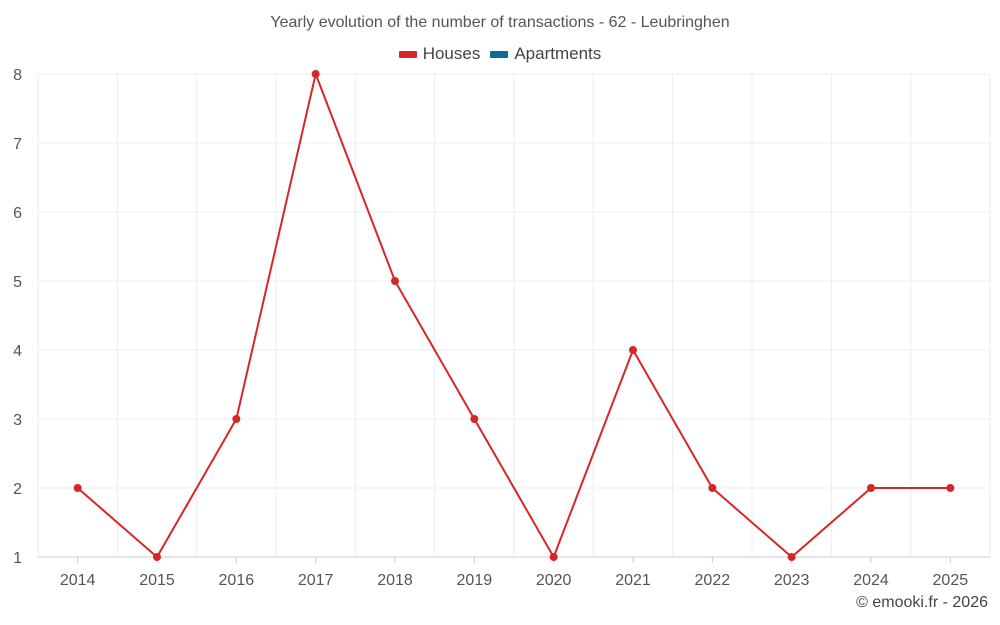 Image resolution: width=1000 pixels, height=625 pixels. I want to click on x-tick-label: 2022, so click(713, 580).